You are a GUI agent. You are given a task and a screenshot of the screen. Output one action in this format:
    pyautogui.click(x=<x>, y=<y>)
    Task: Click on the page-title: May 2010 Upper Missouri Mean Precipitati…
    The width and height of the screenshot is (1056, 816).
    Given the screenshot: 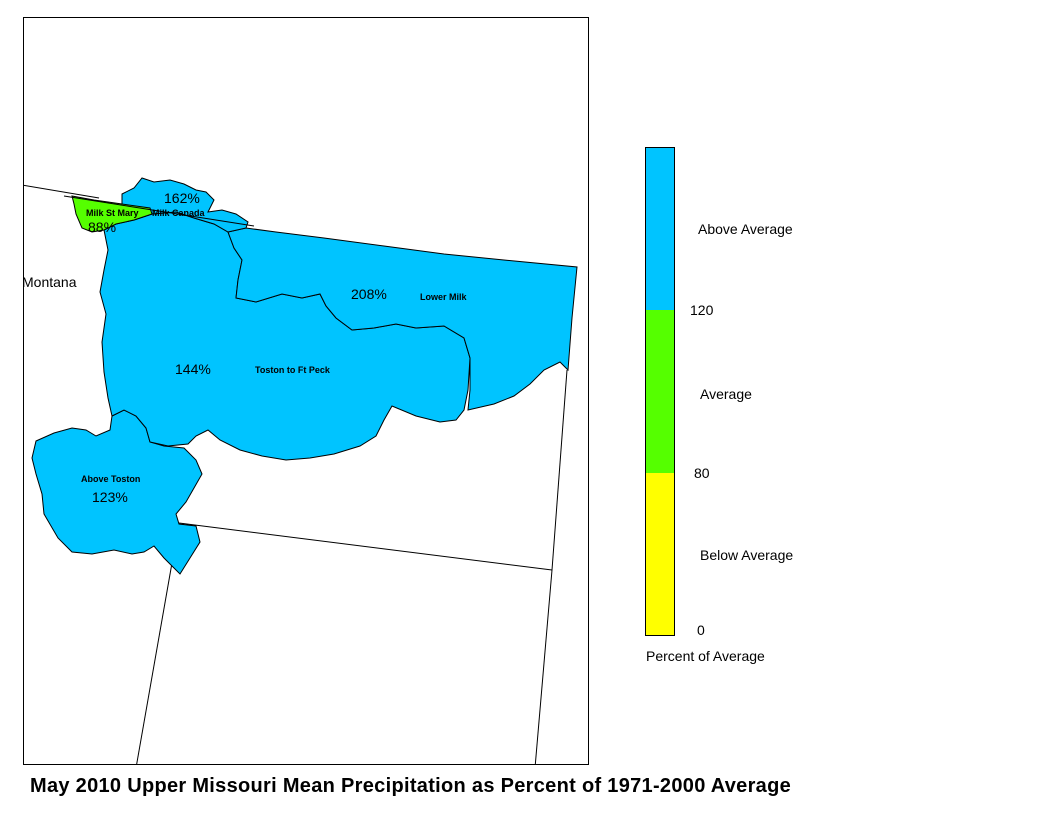 What is the action you would take?
    pyautogui.click(x=411, y=786)
    